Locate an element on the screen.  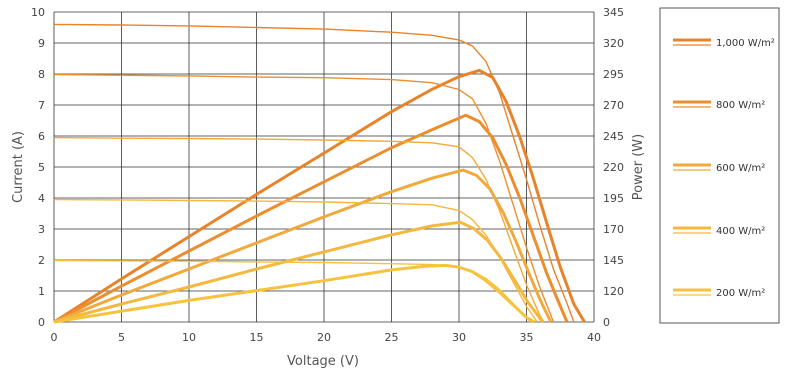
legend-label: 400 W/m² is located at coordinates (740, 231).